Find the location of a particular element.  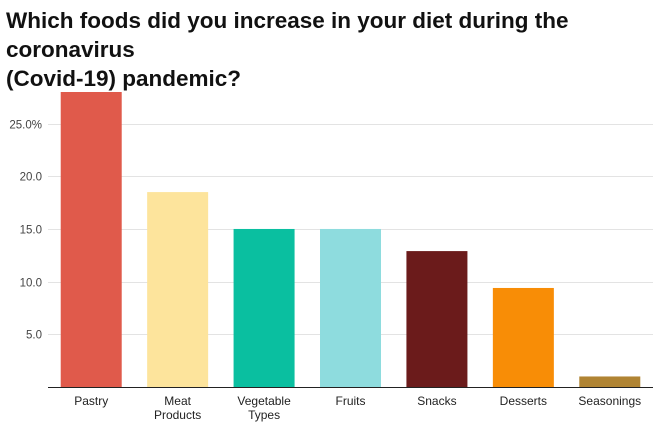

x-tick-label: Pastry is located at coordinates (91, 401).